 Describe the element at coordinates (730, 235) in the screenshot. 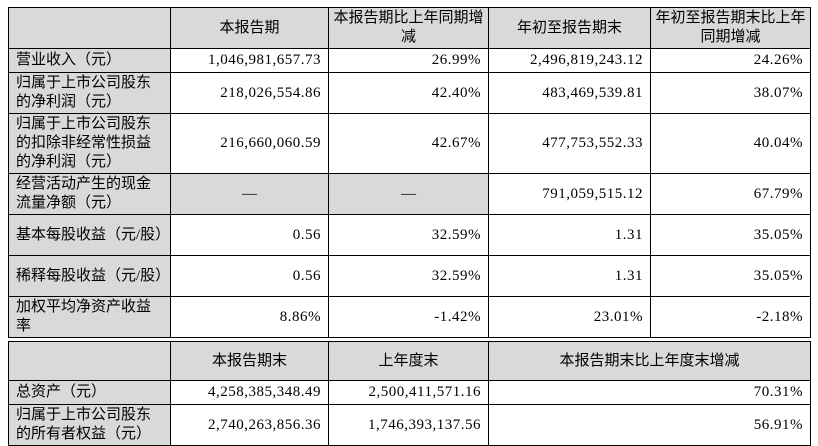

I see `basic-eps-ytd-yoy-change: 35.05%` at that location.